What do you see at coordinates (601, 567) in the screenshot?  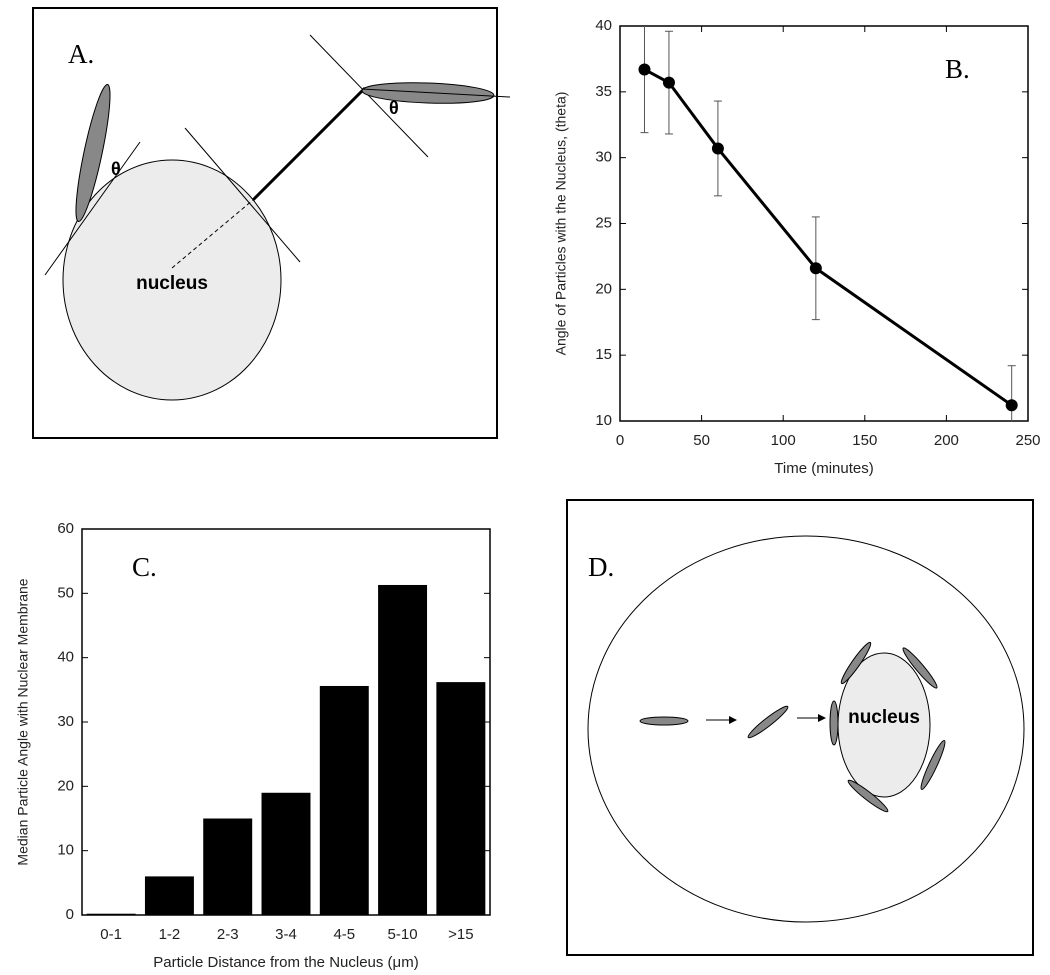 I see `panel-label: D.` at bounding box center [601, 567].